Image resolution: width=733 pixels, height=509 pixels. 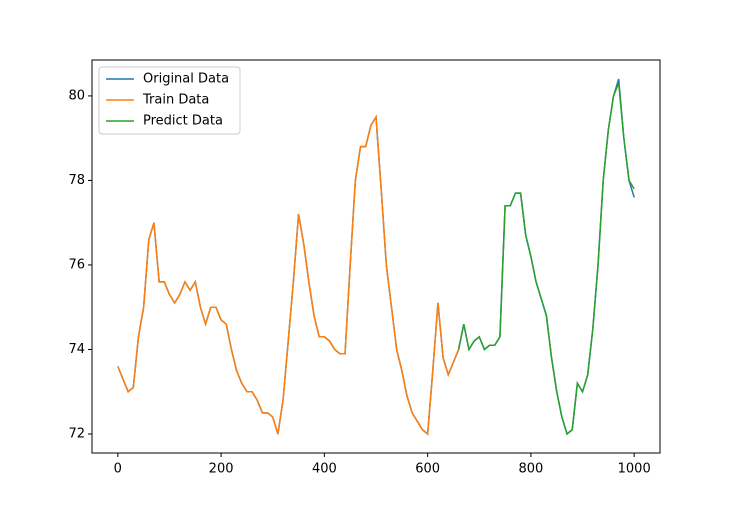 I want to click on y-tick-label: 74, so click(x=76, y=349).